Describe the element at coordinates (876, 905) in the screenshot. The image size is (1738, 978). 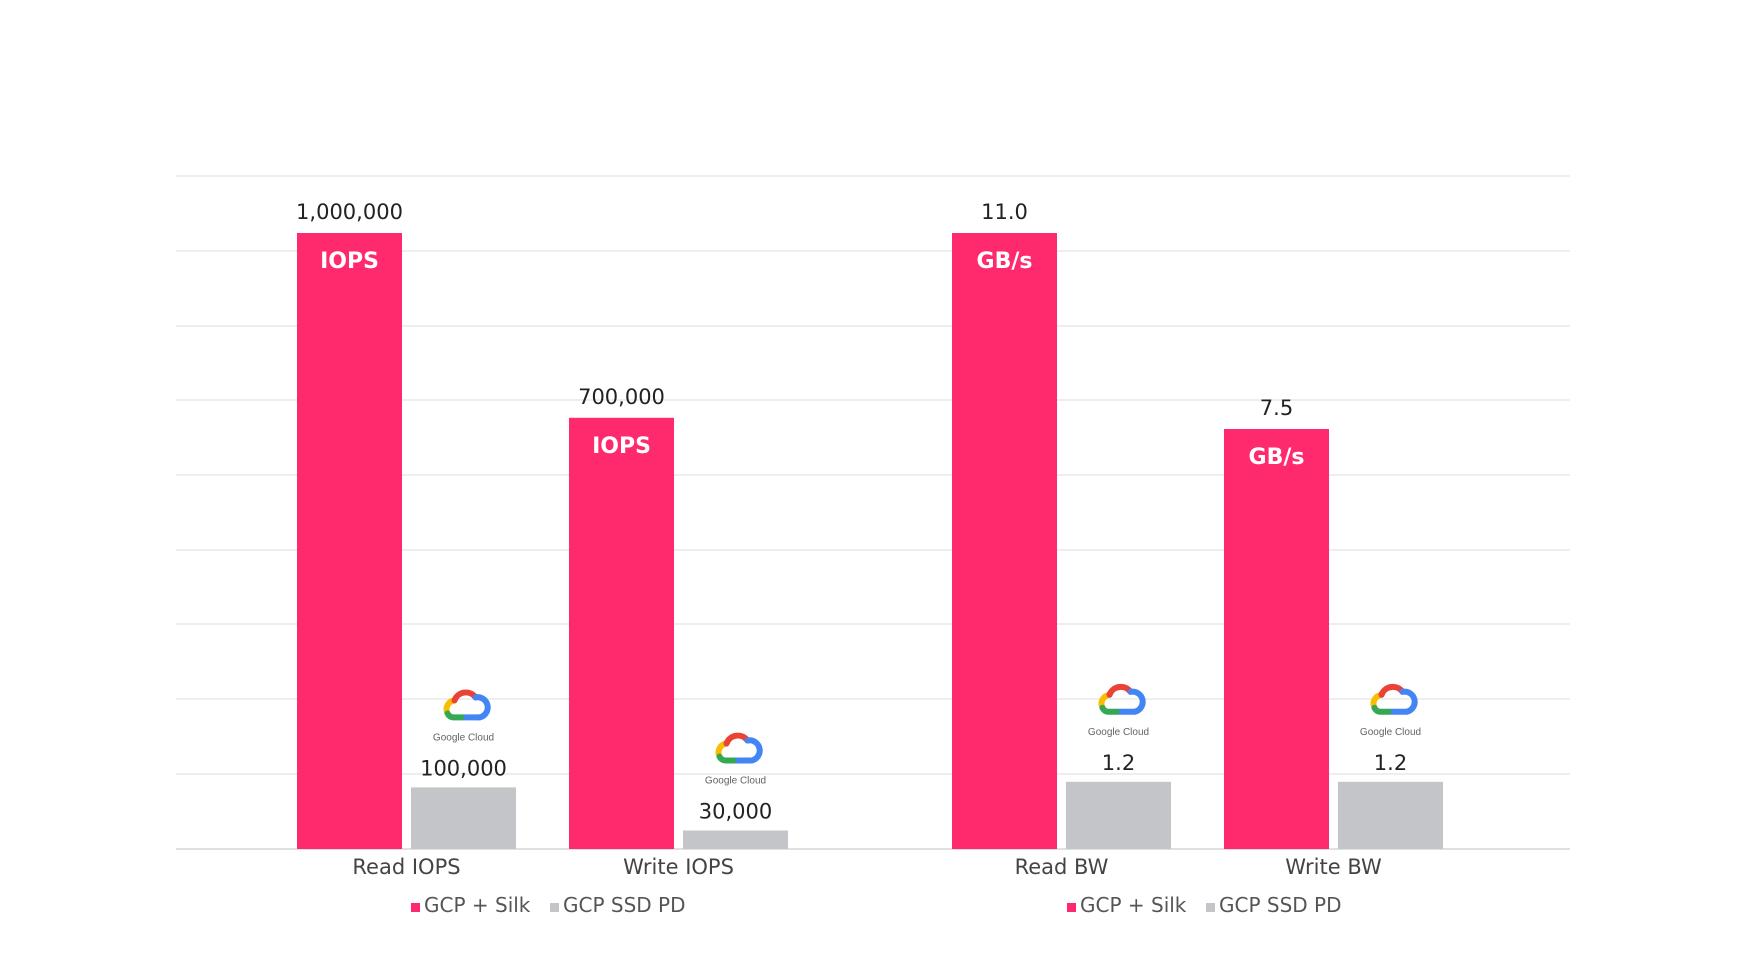
I see `legends: GCP + Silk GCP SSD PD GCP + Silk GCP SSD PD` at that location.